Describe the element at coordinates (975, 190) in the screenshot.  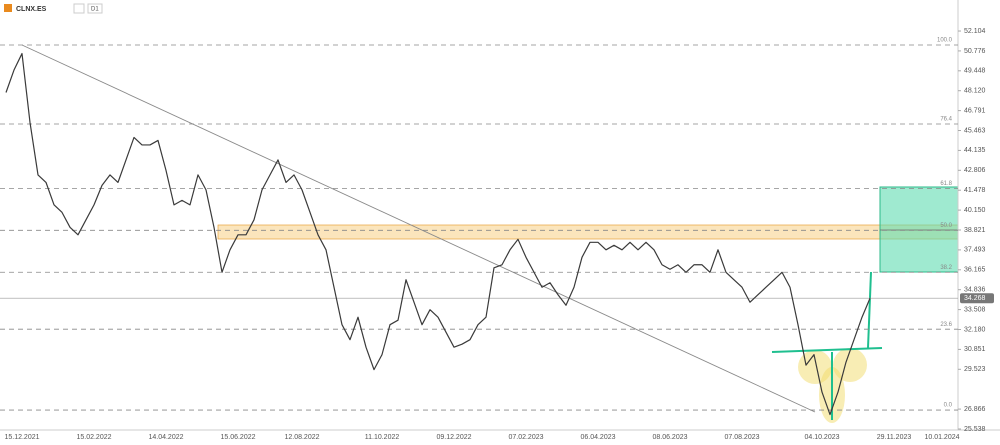
I see `y-tick-label: 41.478` at that location.